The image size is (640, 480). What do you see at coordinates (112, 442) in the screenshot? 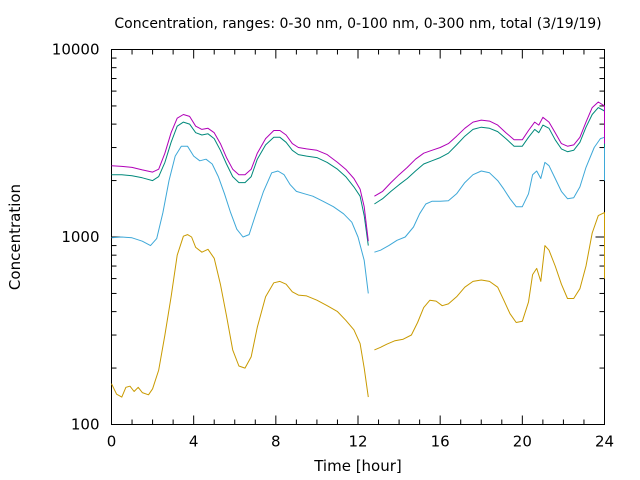
I see `x-tick-label: 0` at bounding box center [112, 442].